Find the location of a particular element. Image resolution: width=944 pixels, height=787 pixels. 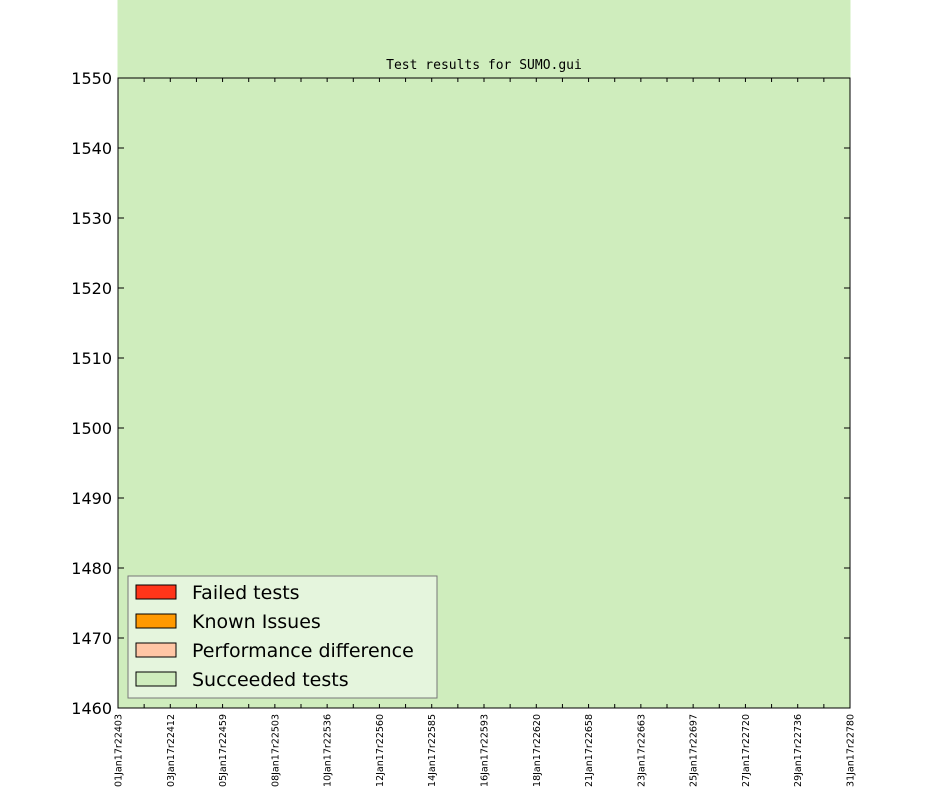

y-tick-label: 1500 is located at coordinates (91, 428).